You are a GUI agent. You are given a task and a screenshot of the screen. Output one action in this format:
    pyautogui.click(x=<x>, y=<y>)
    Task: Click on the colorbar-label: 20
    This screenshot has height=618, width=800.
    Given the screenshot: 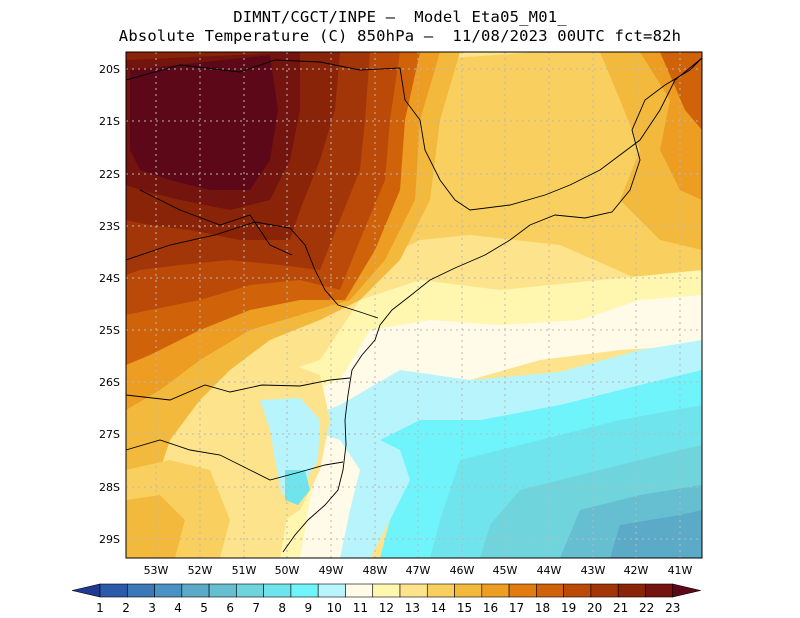 What is the action you would take?
    pyautogui.click(x=594, y=608)
    